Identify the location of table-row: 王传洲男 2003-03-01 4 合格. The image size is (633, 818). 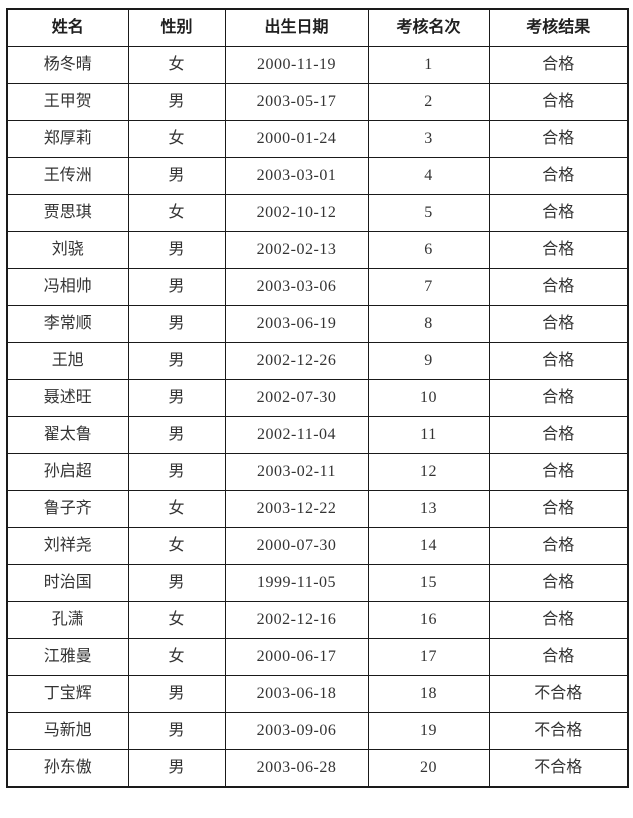
(317, 176).